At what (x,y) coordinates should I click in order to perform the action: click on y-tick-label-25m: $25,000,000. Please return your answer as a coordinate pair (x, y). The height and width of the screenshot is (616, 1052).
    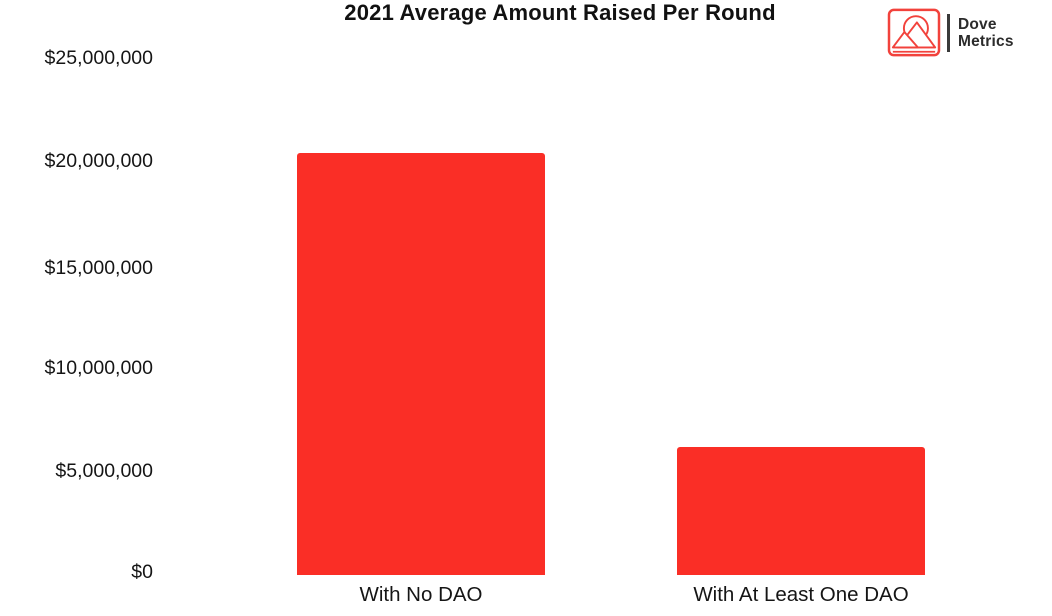
    Looking at the image, I should click on (98, 58).